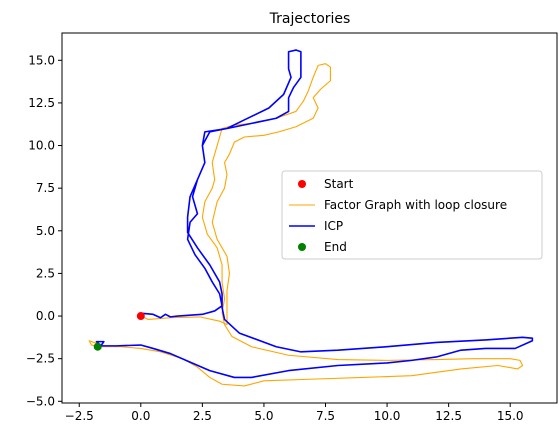  Describe the element at coordinates (140, 416) in the screenshot. I see `x-tick-label: 0.0` at that location.